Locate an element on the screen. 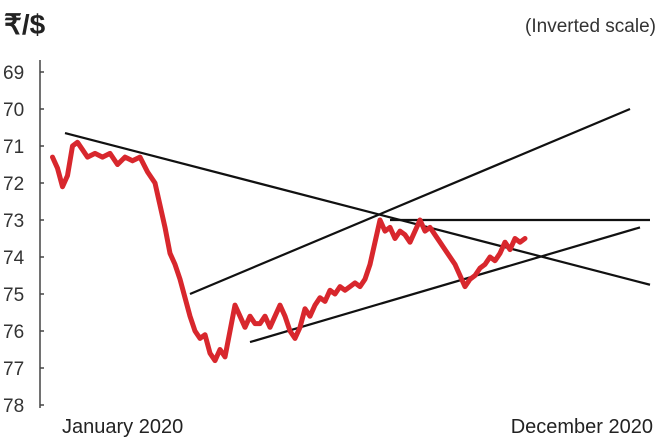 The image size is (660, 440). x-label-end: December 2020 is located at coordinates (582, 427).